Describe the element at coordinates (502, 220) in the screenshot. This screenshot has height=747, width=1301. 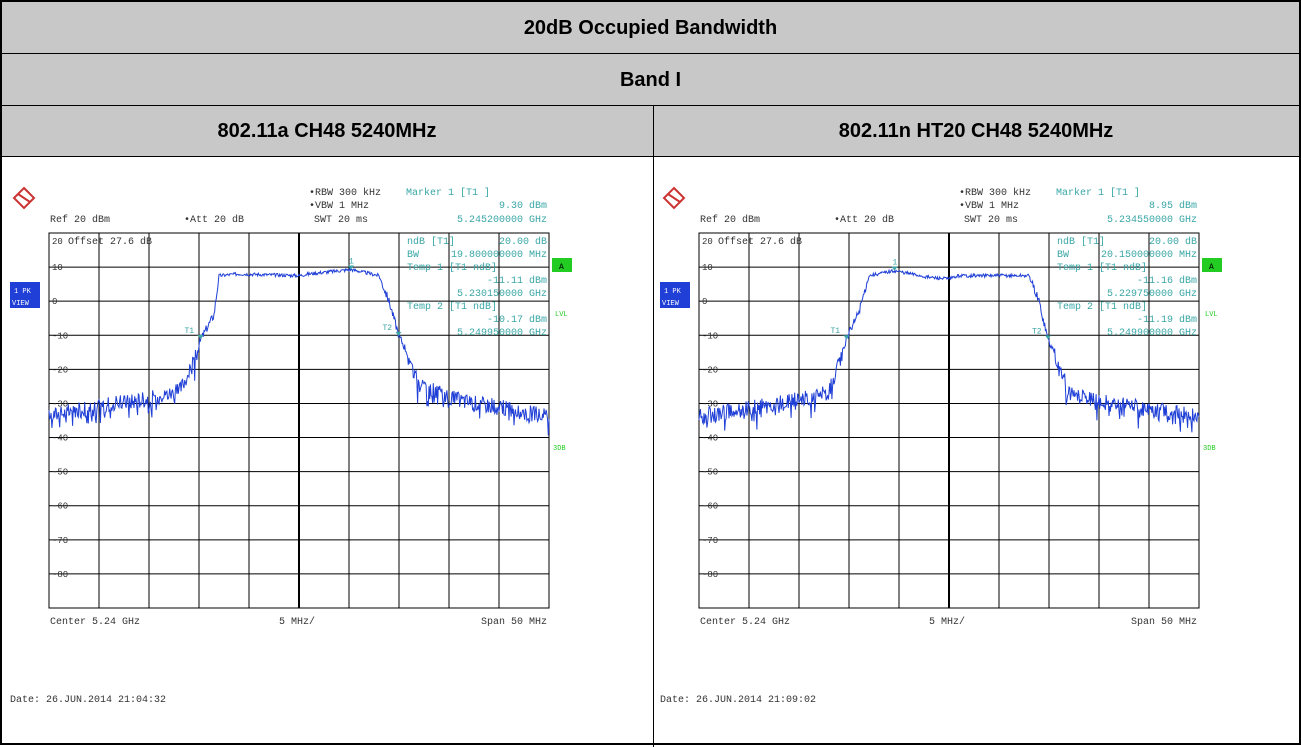
I see `marker-freq: 5.245200000 GHz` at that location.